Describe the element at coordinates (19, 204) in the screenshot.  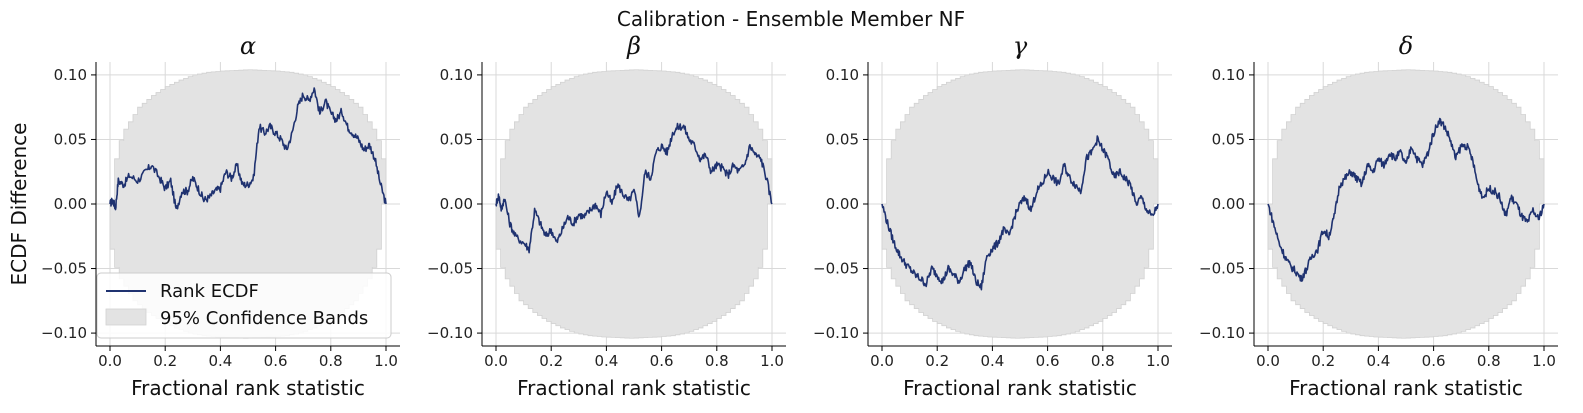
I see `y-axis-title: ECDF Difference` at that location.